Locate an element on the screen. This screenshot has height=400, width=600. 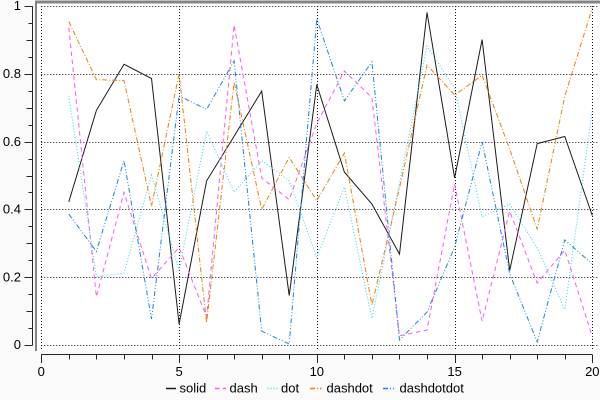
svg-text: solid is located at coordinates (193, 388).